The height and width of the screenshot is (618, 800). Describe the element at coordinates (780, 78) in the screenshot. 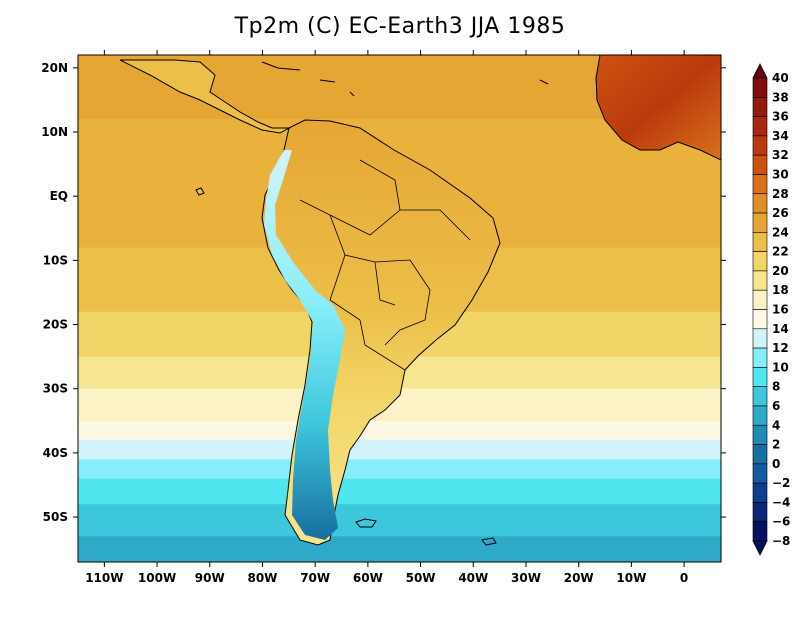

I see `colorbar-label: 40` at that location.